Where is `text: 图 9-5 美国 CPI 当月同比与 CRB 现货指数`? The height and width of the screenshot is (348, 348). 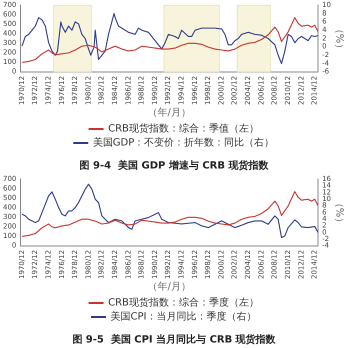 text: 图 9-5 美国 CPI 当月同比与 CRB 现货指数 is located at coordinates (174, 340).